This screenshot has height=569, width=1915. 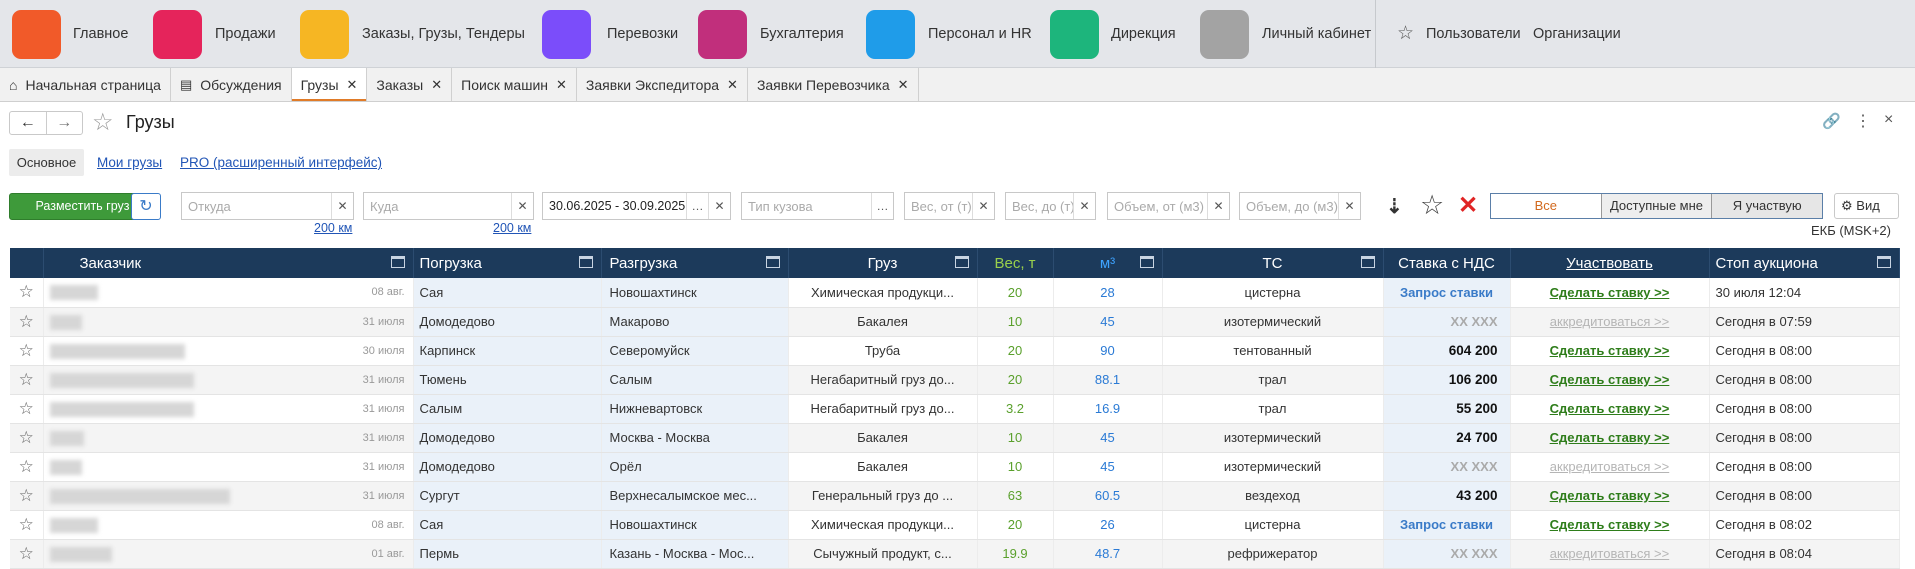 What do you see at coordinates (1406, 33) in the screenshot?
I see `star-icon: ☆` at bounding box center [1406, 33].